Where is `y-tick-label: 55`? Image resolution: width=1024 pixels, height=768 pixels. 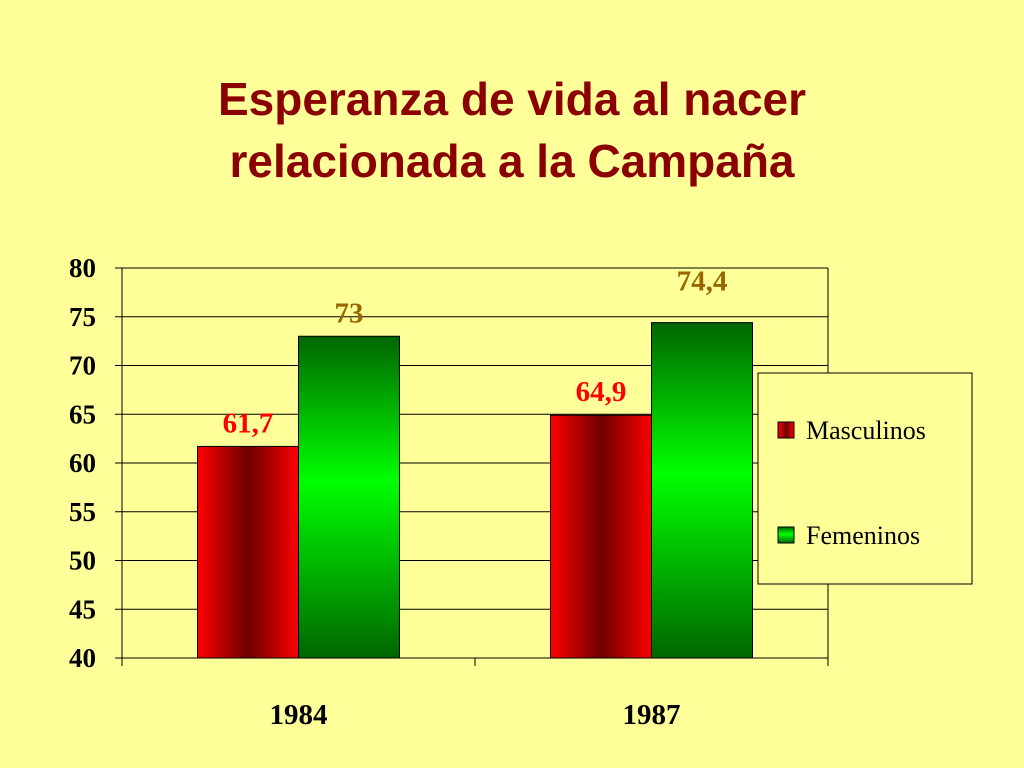
y-tick-label: 55 is located at coordinates (82, 512).